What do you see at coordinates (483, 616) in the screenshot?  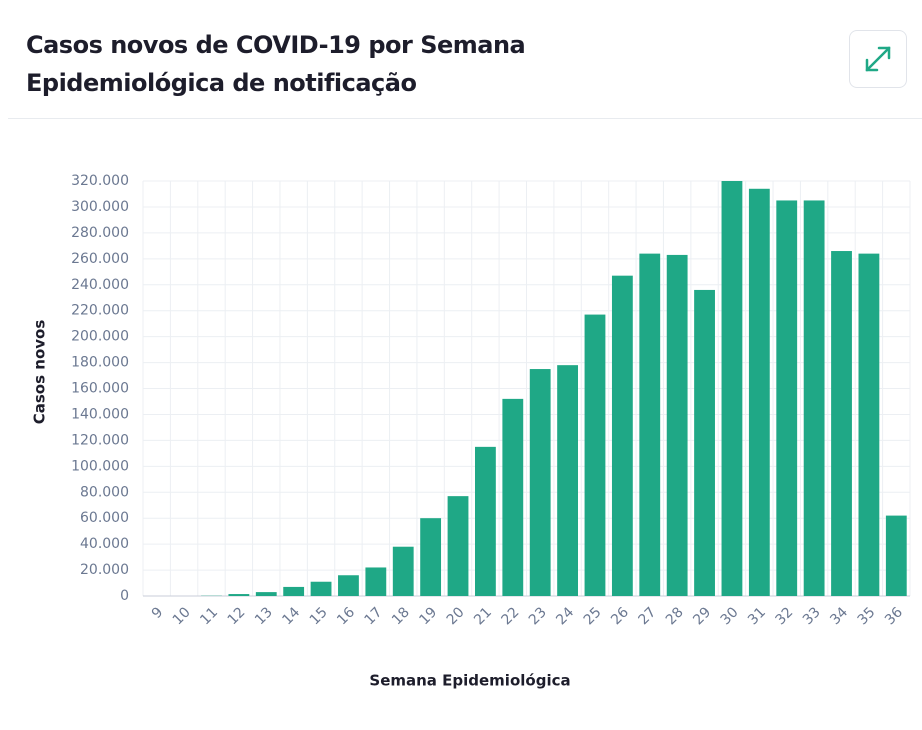 I see `x-tick-label: 21` at bounding box center [483, 616].